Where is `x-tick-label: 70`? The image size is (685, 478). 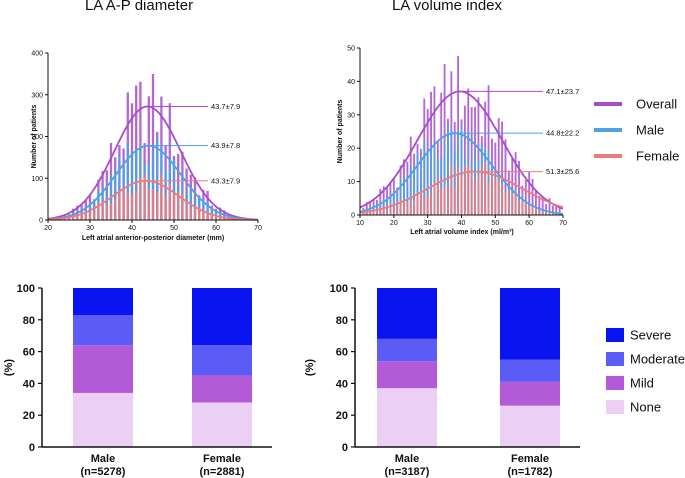
x-tick-label: 70 is located at coordinates (258, 228).